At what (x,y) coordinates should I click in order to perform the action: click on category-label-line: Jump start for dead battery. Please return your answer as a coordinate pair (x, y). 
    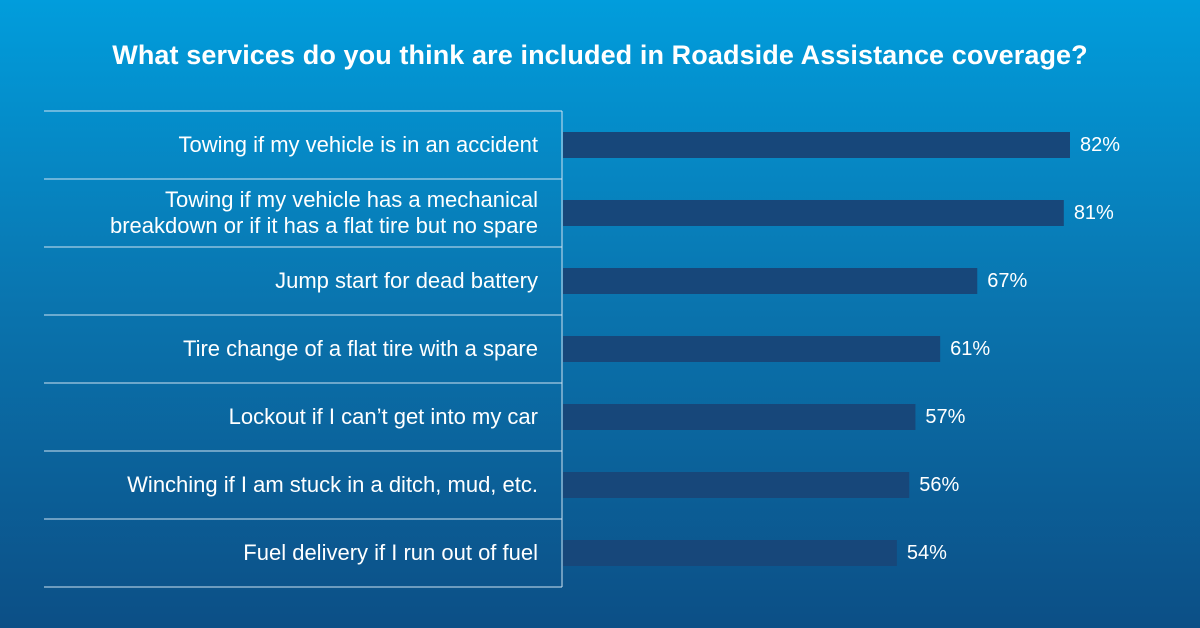
    Looking at the image, I should click on (406, 280).